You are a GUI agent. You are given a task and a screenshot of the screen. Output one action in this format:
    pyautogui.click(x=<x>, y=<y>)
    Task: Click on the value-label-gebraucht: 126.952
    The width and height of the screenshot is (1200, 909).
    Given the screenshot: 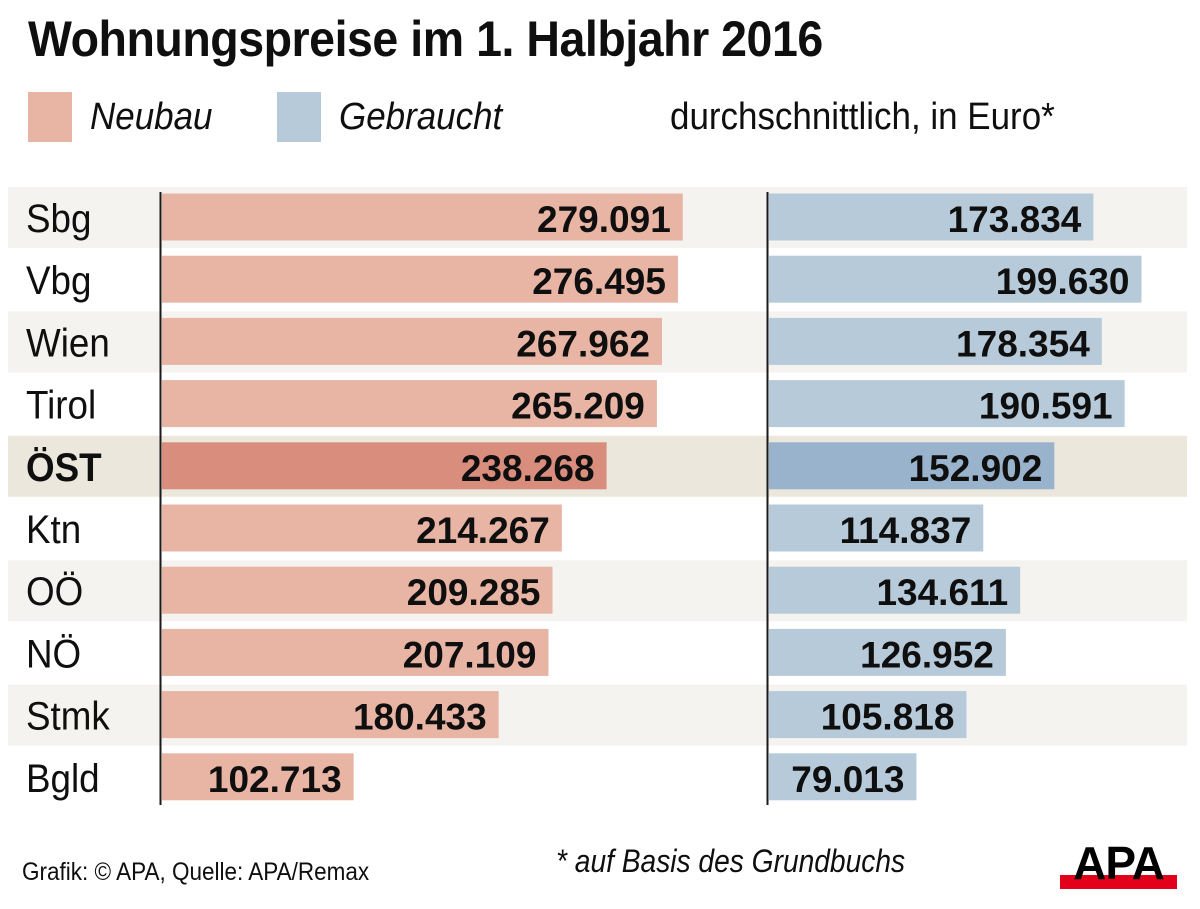 What is the action you would take?
    pyautogui.click(x=927, y=654)
    